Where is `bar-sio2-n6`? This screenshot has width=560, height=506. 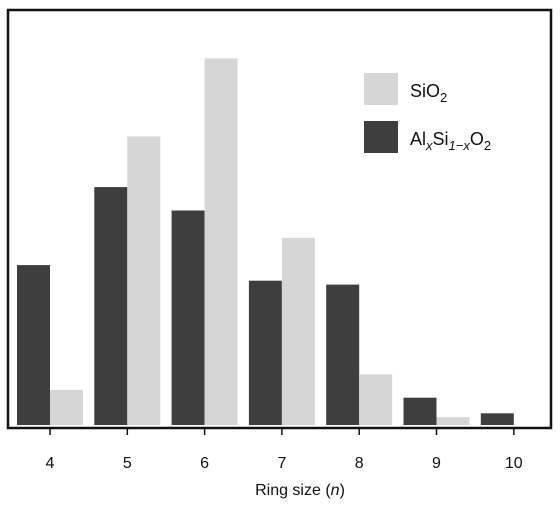 bar-sio2-n6 is located at coordinates (221, 242).